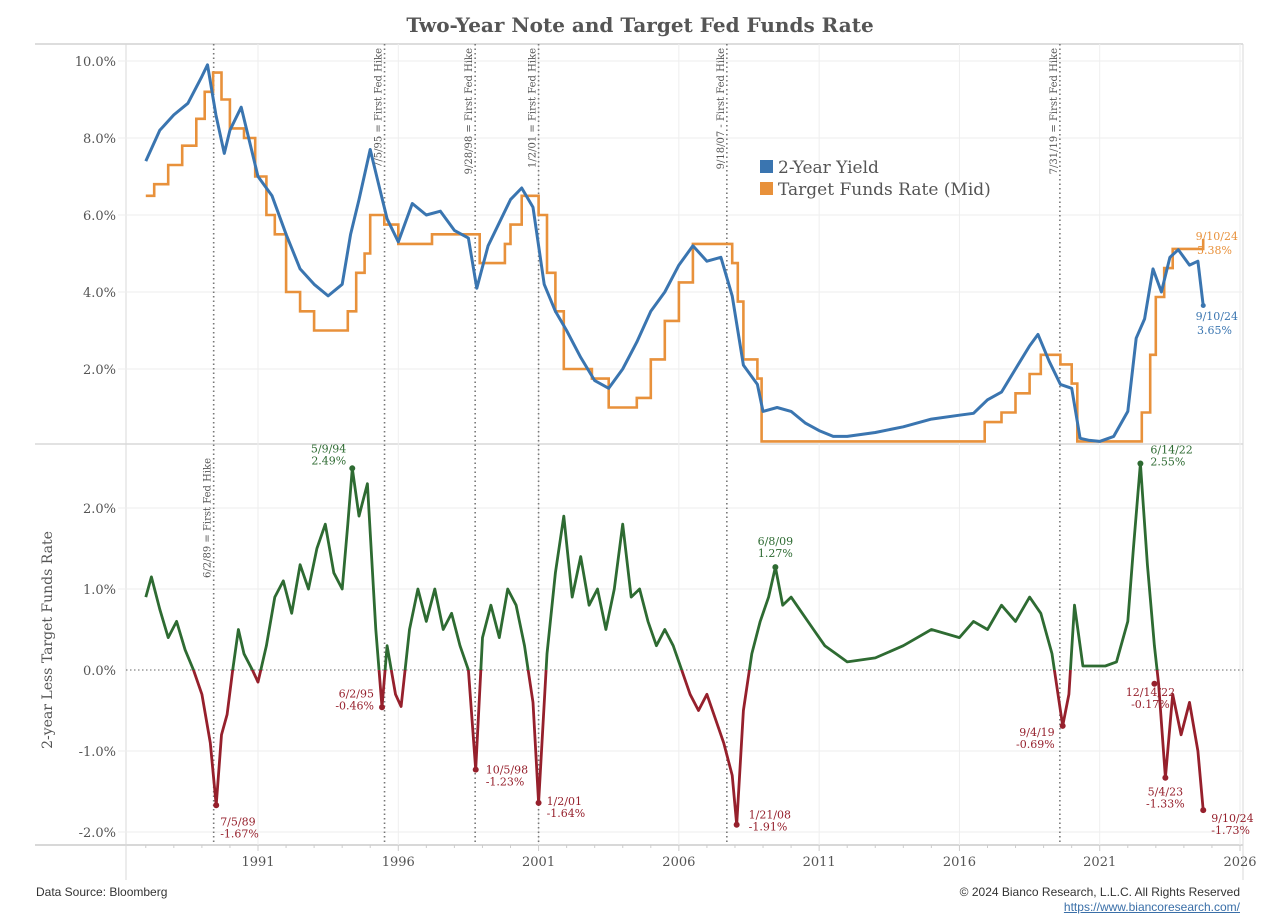 The width and height of the screenshot is (1286, 920). Describe the element at coordinates (1214, 330) in the screenshot. I see `annotation-value: 3.65%` at that location.